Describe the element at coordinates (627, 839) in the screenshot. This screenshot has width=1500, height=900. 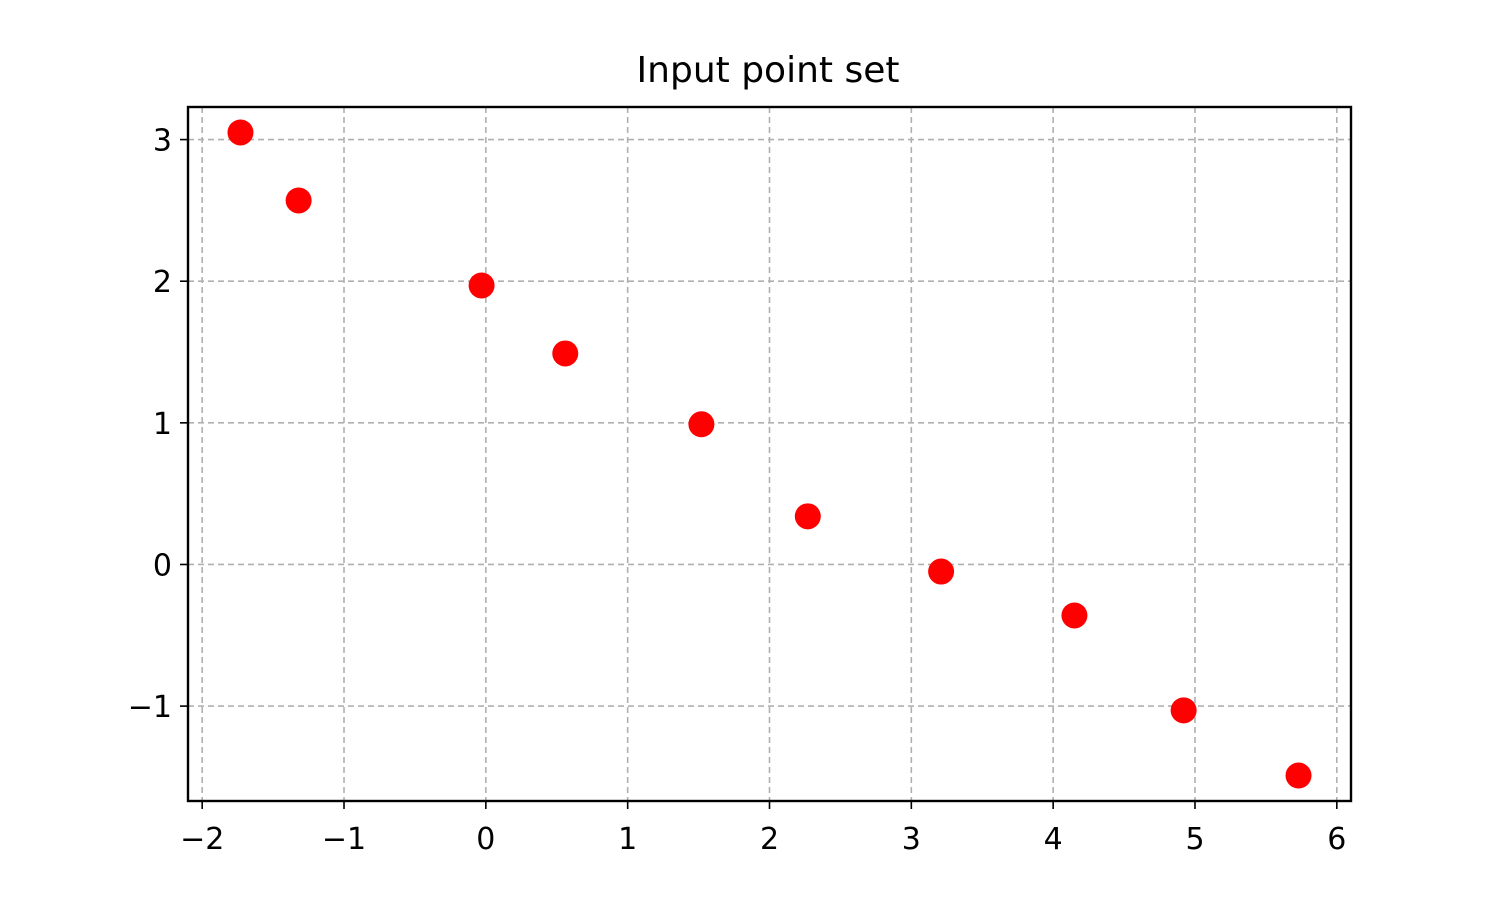
I see `x-tick-label: 1` at that location.